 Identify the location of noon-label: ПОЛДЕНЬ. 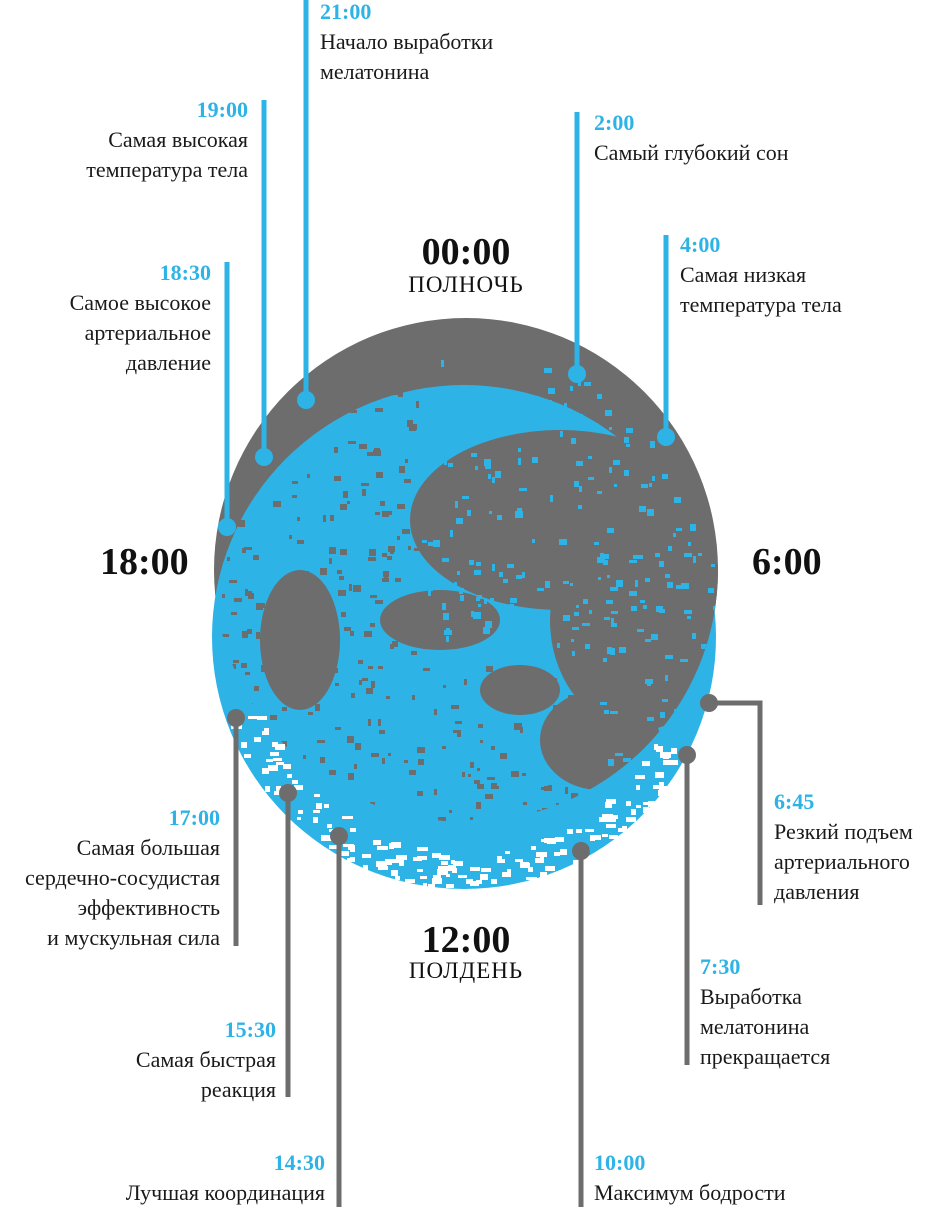
(466, 970).